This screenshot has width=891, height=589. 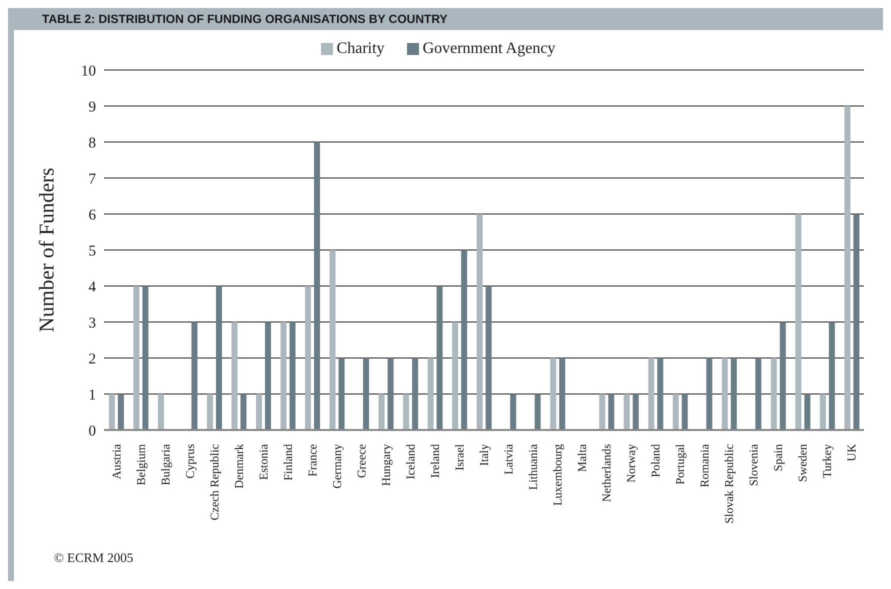 I want to click on x-tick-label: Slovak Republic, so click(x=729, y=484).